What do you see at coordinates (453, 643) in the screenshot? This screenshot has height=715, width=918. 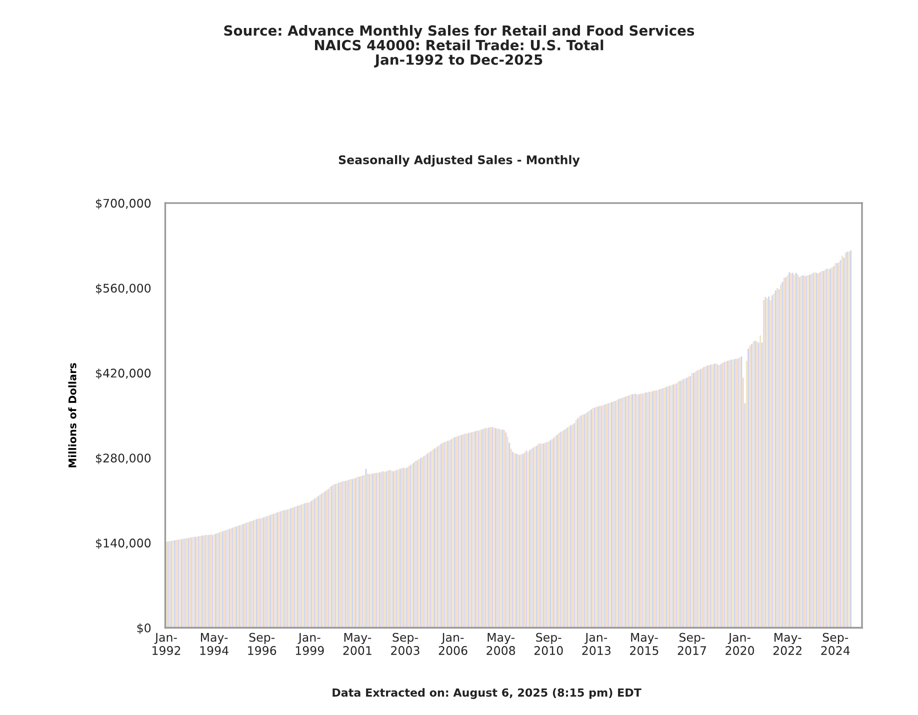 I see `x-tick-label: Jan- 2006` at bounding box center [453, 643].